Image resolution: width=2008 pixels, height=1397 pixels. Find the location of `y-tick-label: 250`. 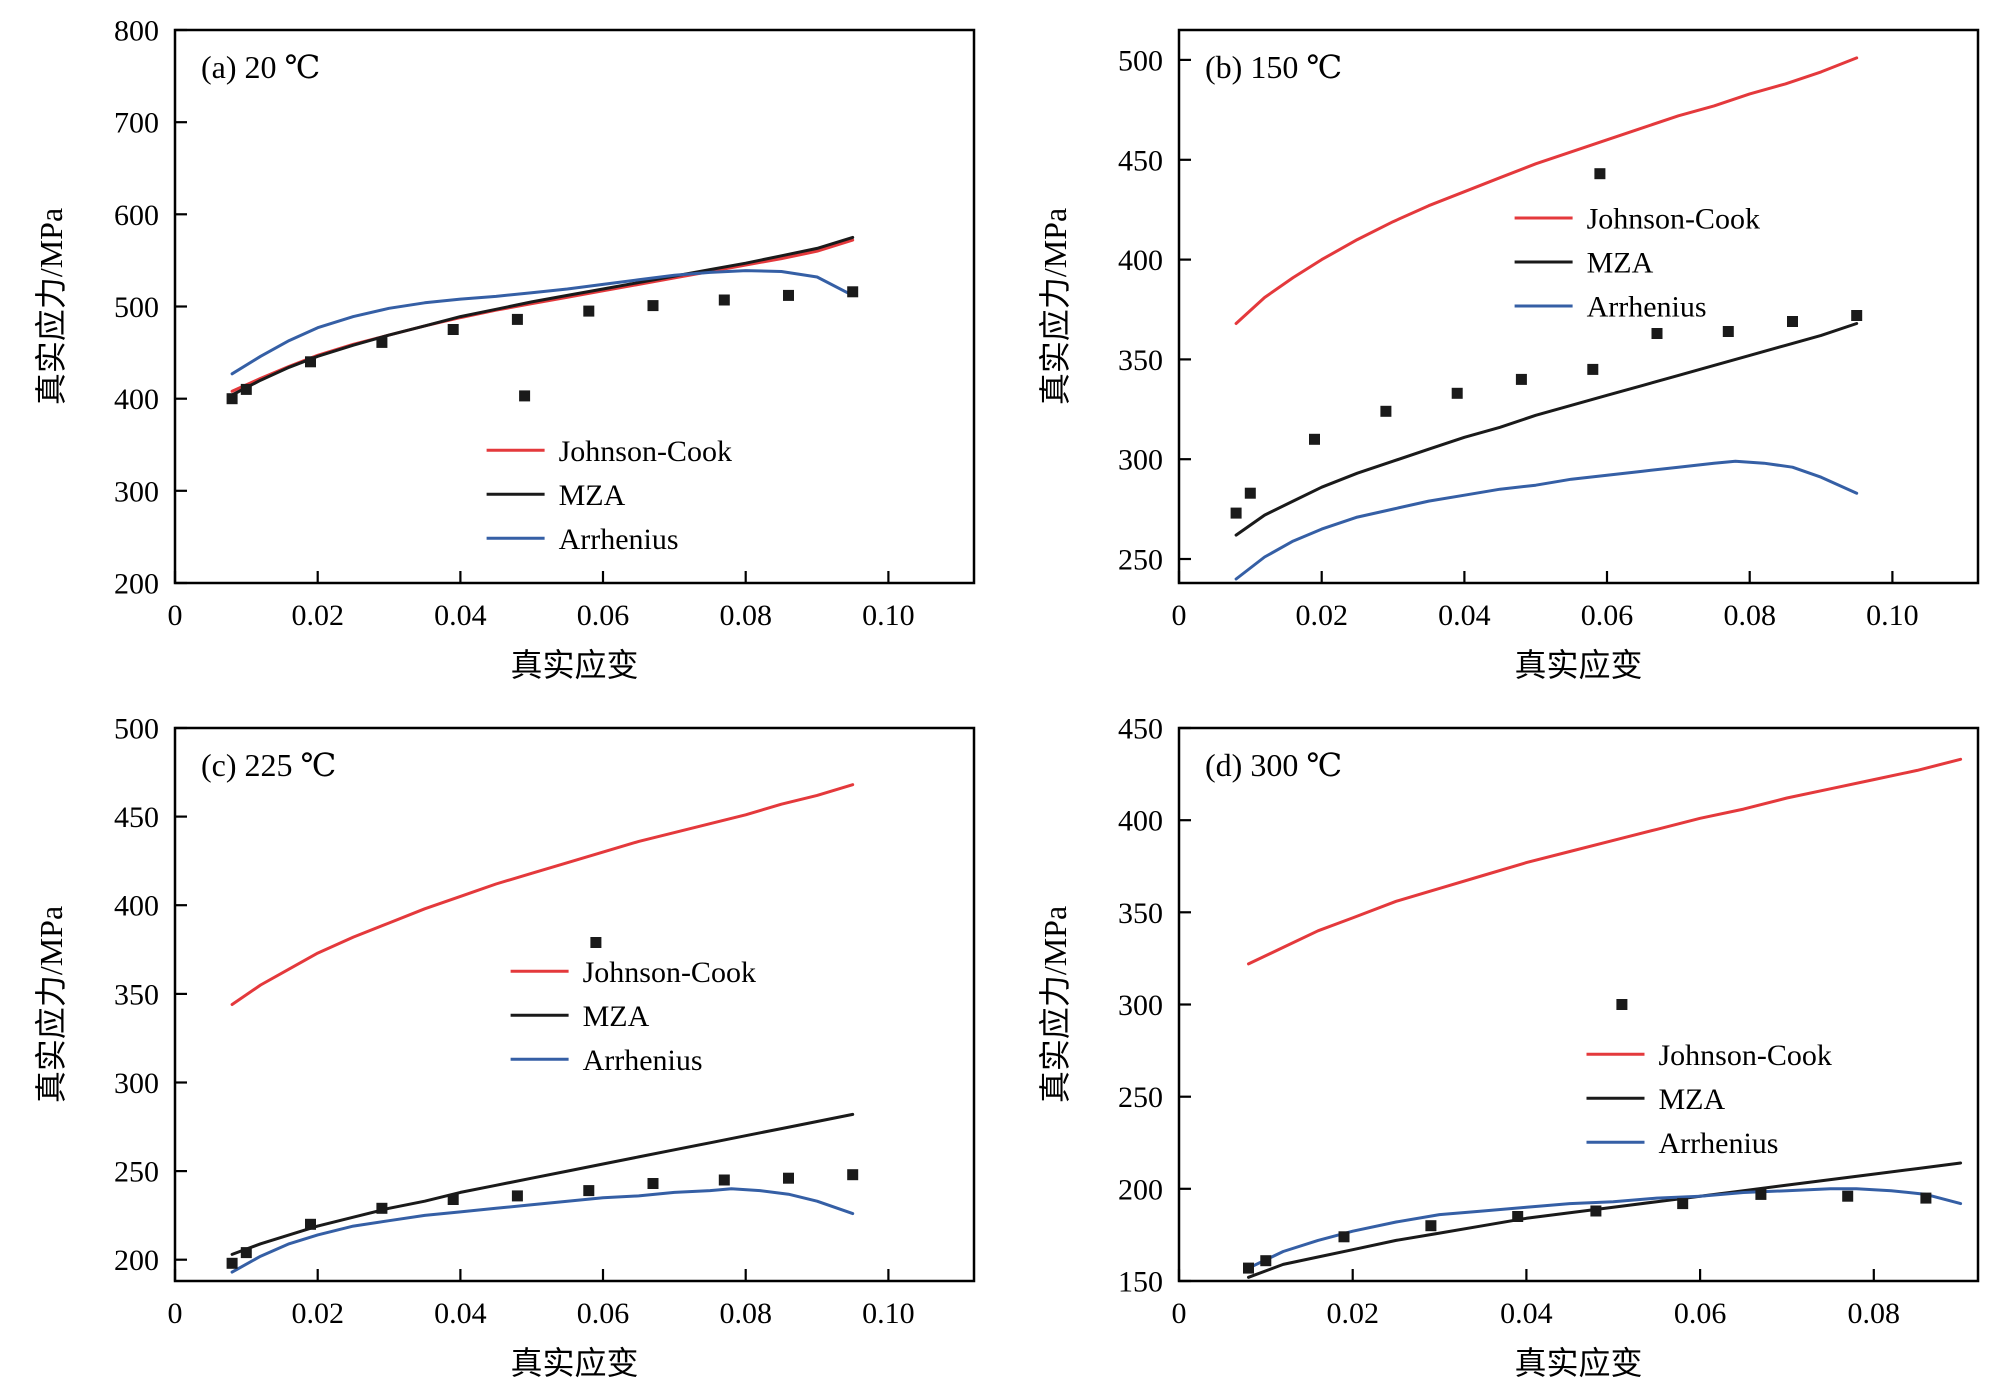

y-tick-label: 250 is located at coordinates (136, 1172).